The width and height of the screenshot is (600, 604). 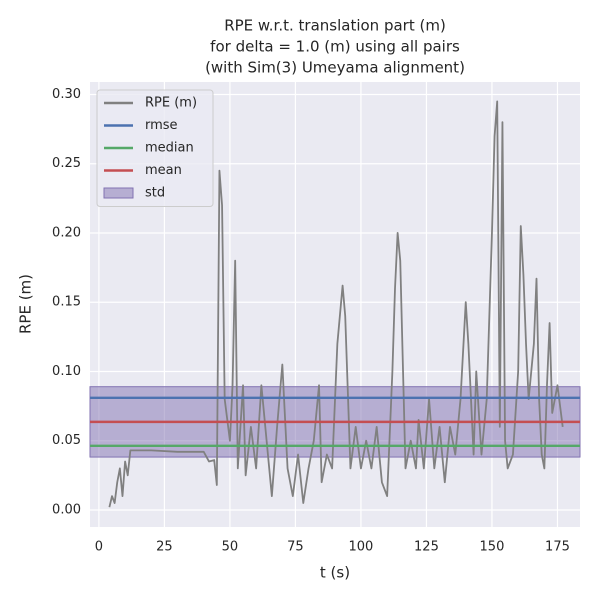 What do you see at coordinates (99, 547) in the screenshot?
I see `x-tick-label: 0` at bounding box center [99, 547].